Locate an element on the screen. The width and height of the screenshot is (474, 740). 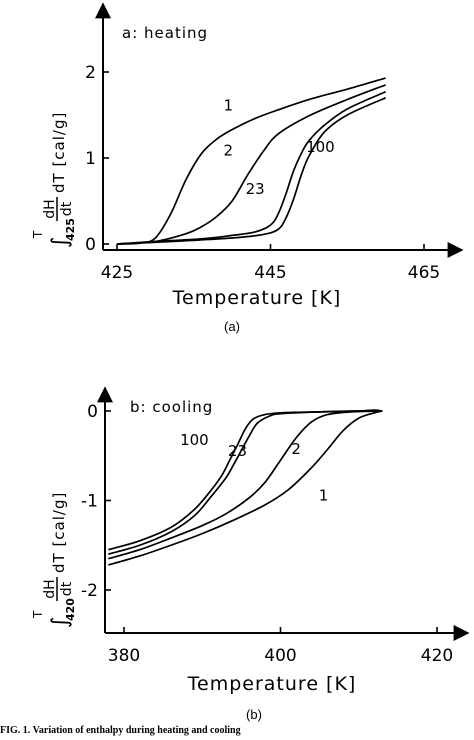
y-tick-label: -1 is located at coordinates (89, 502).